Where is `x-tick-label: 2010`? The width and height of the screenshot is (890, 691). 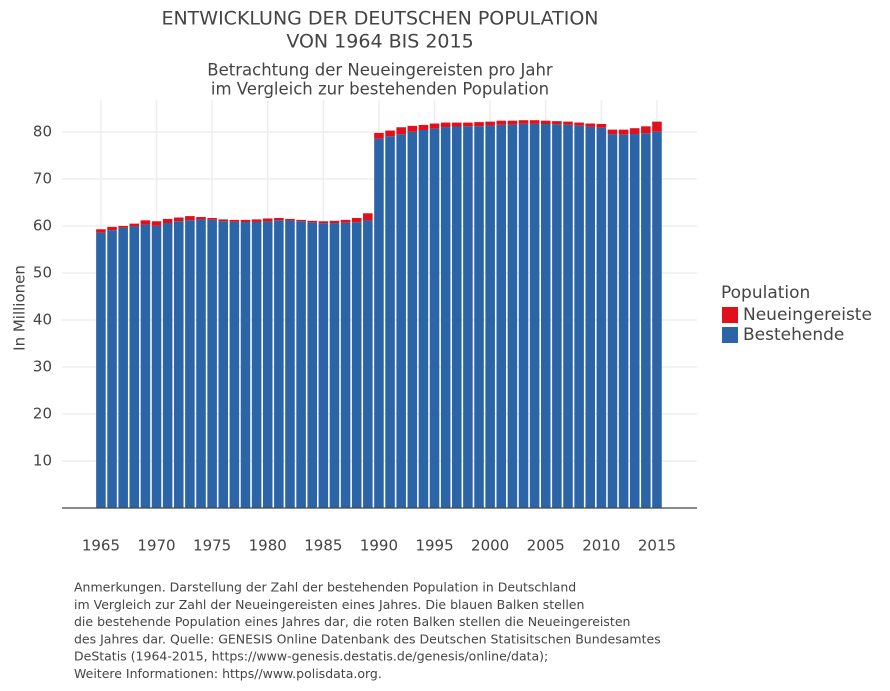 x-tick-label: 2010 is located at coordinates (601, 546).